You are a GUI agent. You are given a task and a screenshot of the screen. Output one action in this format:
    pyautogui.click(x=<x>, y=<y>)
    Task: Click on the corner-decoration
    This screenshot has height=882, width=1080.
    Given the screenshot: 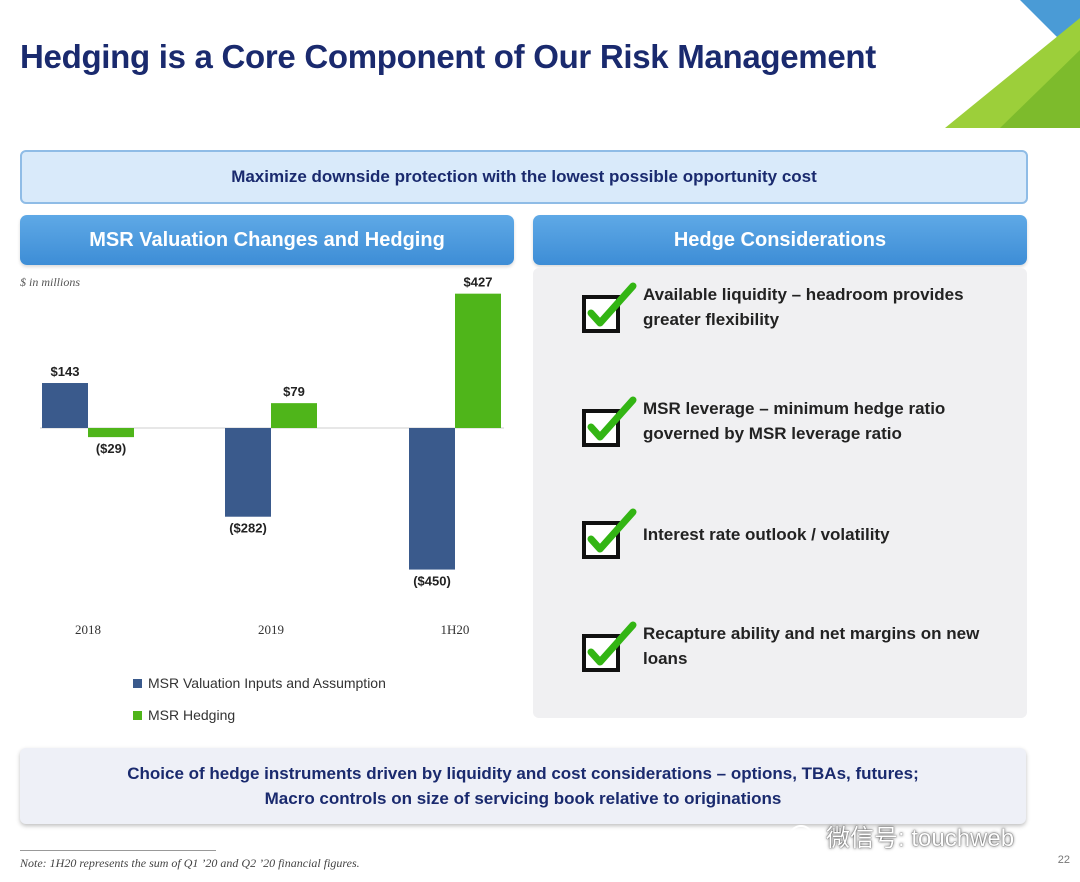 What is the action you would take?
    pyautogui.click(x=1012, y=64)
    